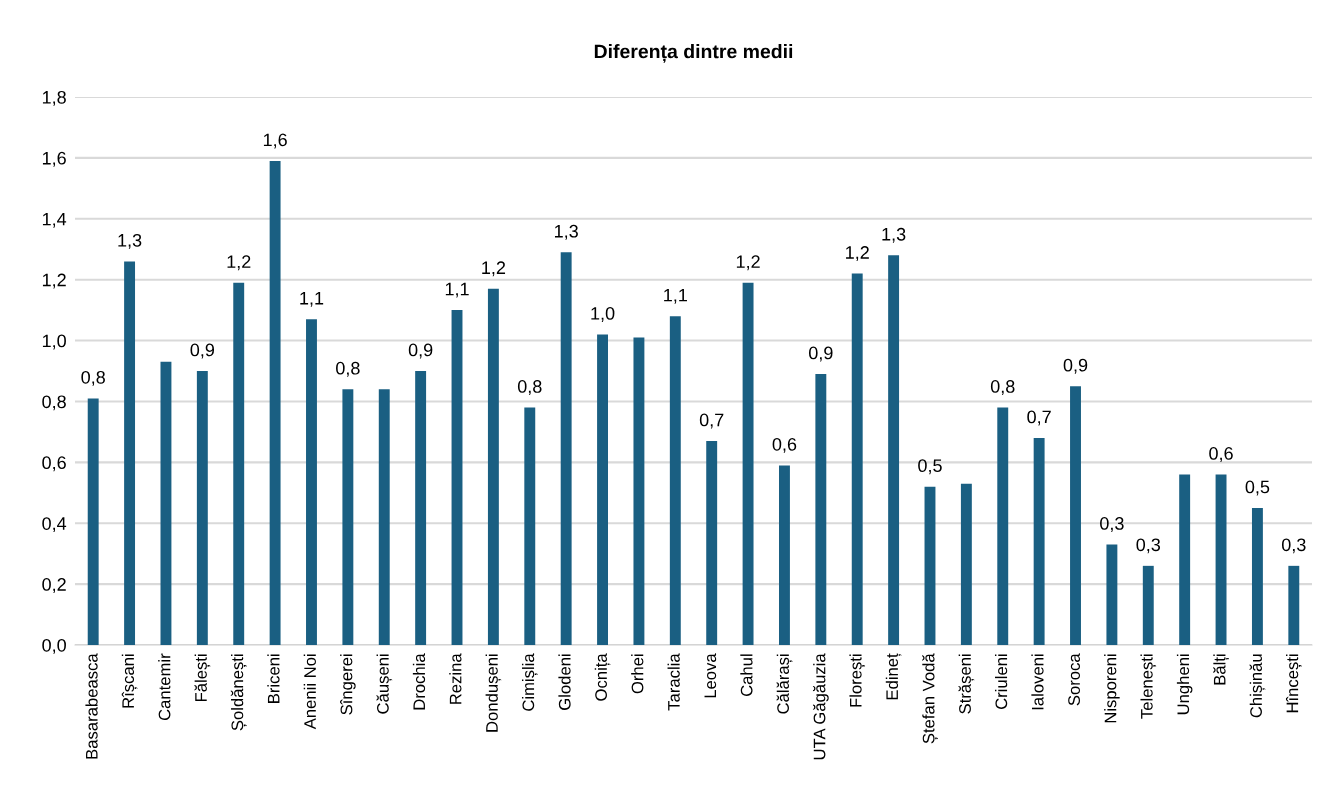  I want to click on x-tick-label: Fălești, so click(202, 678).